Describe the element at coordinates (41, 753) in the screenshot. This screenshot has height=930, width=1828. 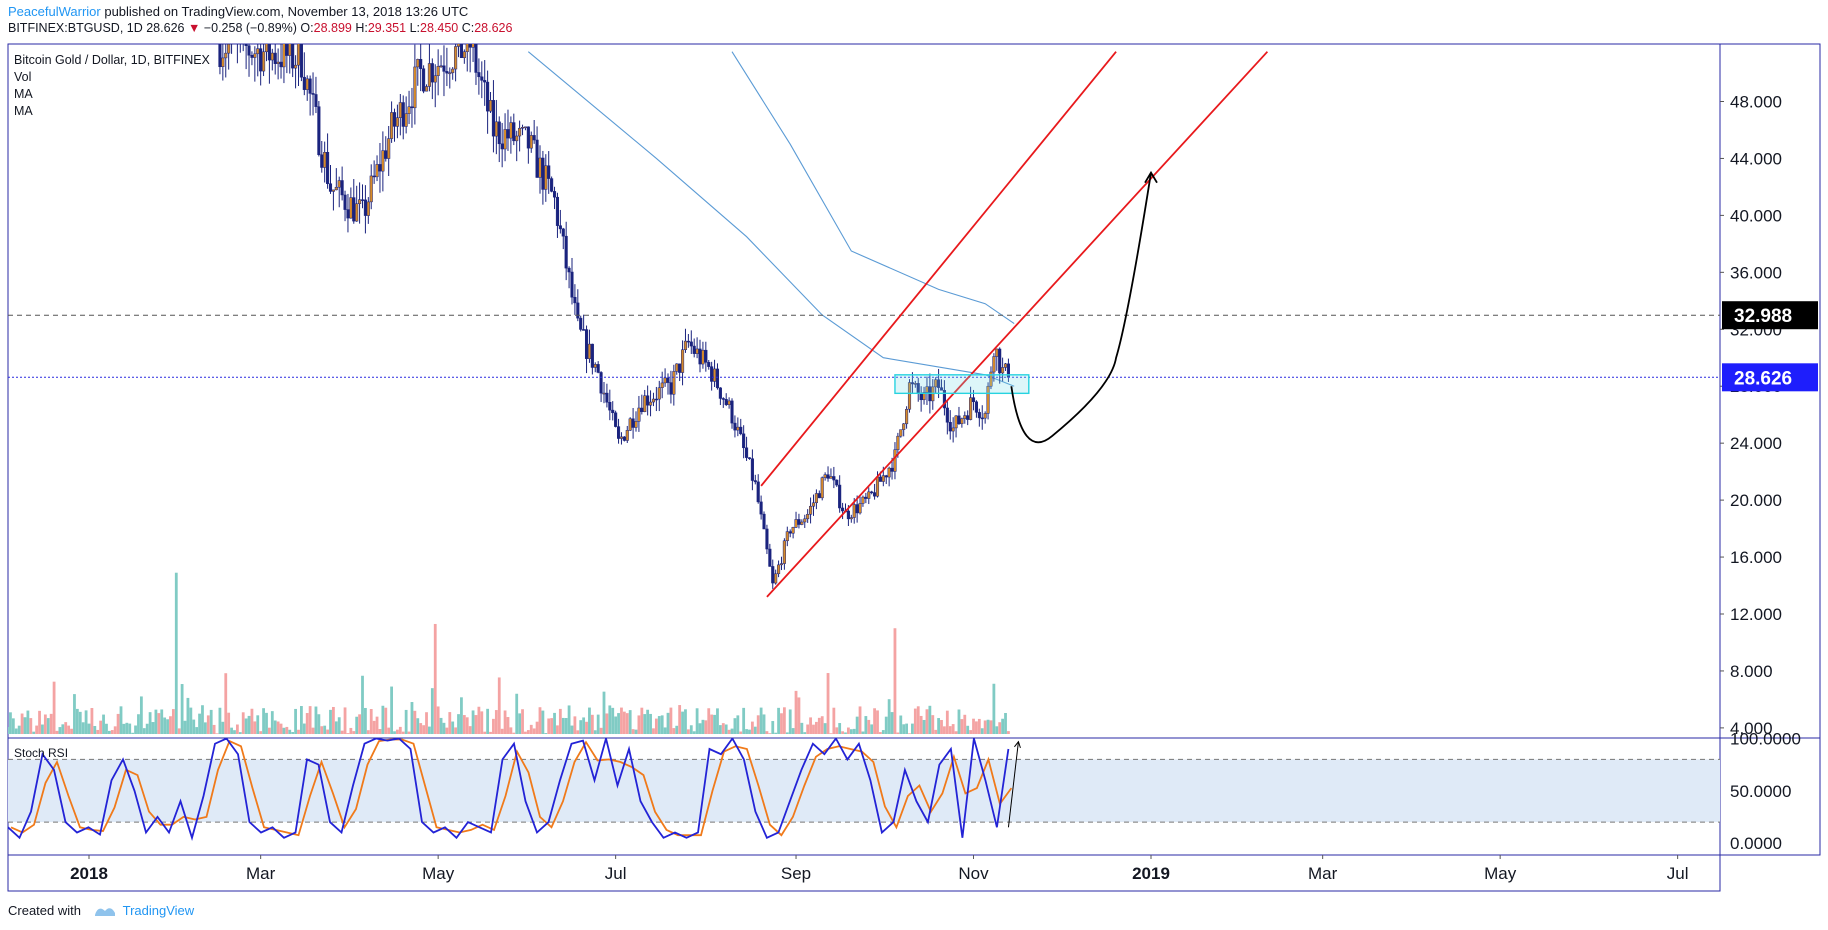
I see `stoch-rsi-label: Stoch RSI` at that location.